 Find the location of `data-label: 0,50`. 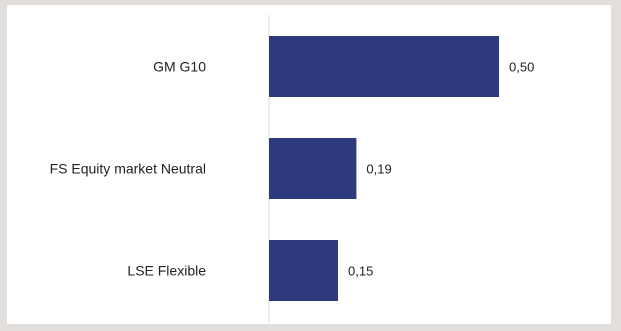

data-label: 0,50 is located at coordinates (521, 67).